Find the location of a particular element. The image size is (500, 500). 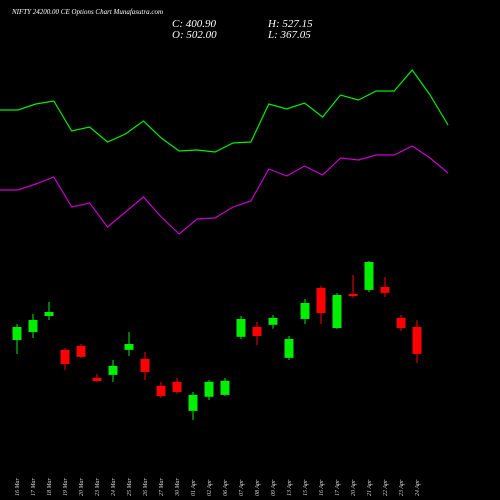

open-label: O: 502.00 is located at coordinates (194, 35).